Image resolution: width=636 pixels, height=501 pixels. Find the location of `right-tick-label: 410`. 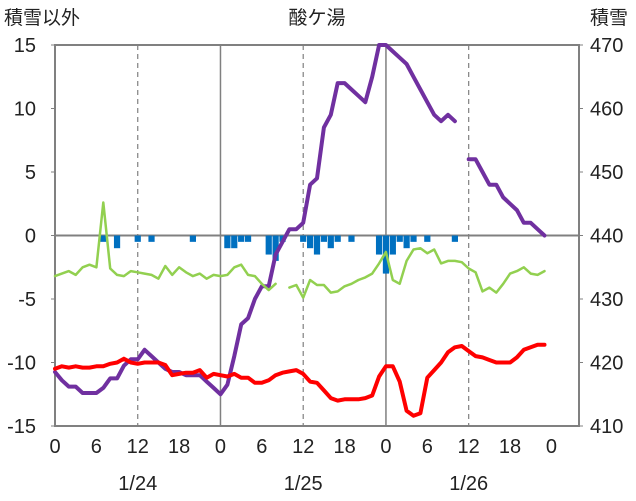

right-tick-label: 410 is located at coordinates (606, 427).